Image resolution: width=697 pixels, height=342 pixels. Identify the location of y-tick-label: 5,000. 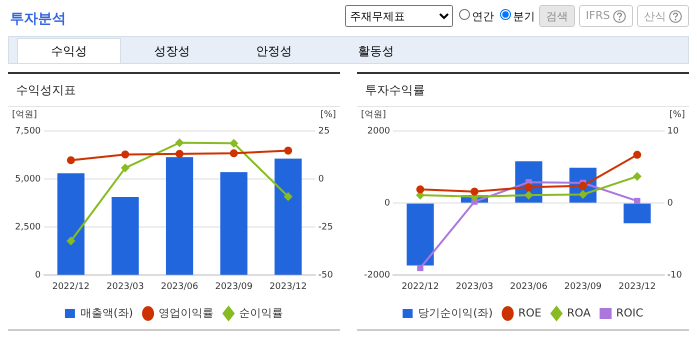
(28, 179).